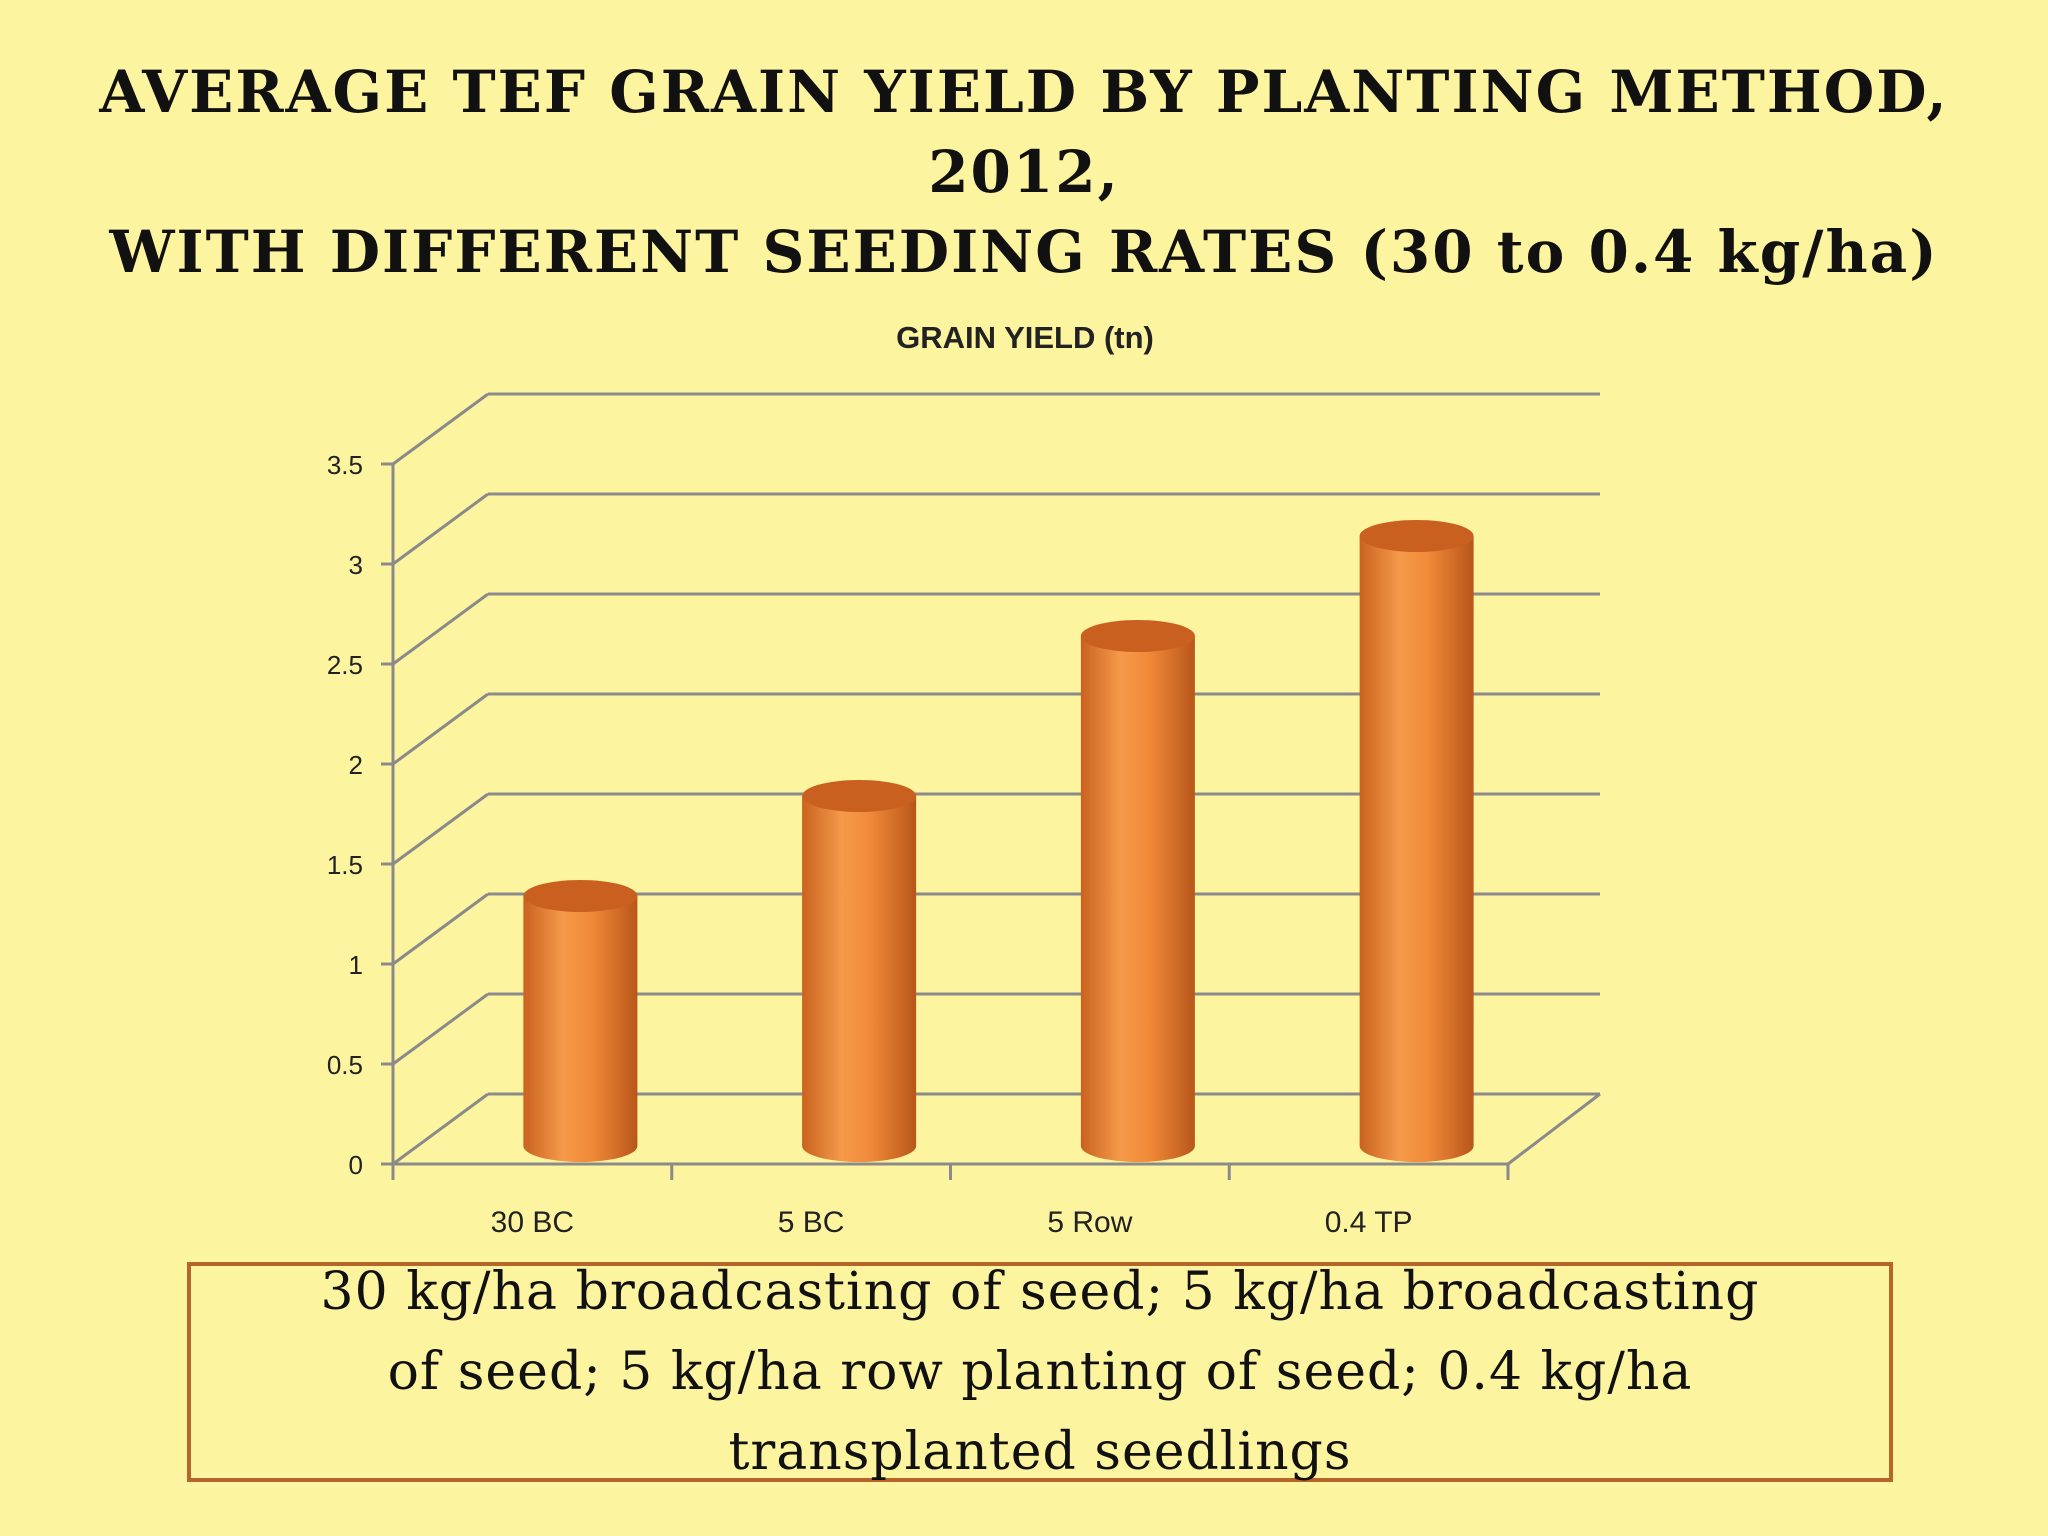  What do you see at coordinates (1025, 337) in the screenshot?
I see `chart-title: GRAIN YIELD (tn)` at bounding box center [1025, 337].